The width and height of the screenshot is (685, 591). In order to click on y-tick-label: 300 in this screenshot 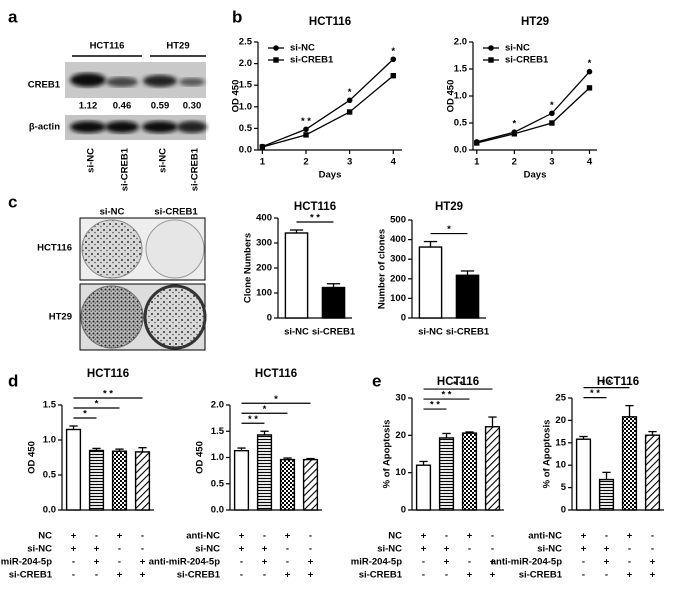, I will do `click(398, 259)`.